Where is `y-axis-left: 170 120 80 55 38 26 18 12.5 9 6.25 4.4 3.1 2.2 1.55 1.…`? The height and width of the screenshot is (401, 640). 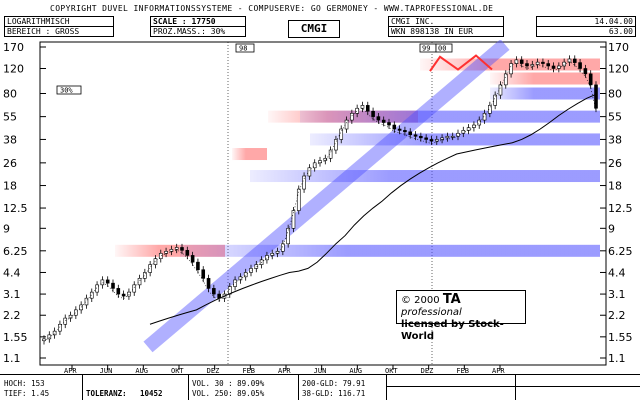 y-axis-left: 170 120 80 55 38 26 18 12.5 9 6.25 4.4 3.1 2.2 1.55 1.… is located at coordinates (15, 203).